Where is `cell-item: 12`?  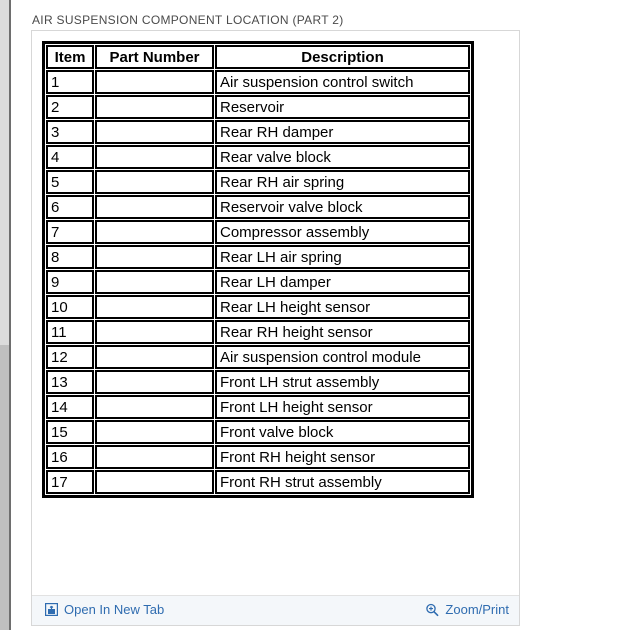 cell-item: 12 is located at coordinates (70, 357).